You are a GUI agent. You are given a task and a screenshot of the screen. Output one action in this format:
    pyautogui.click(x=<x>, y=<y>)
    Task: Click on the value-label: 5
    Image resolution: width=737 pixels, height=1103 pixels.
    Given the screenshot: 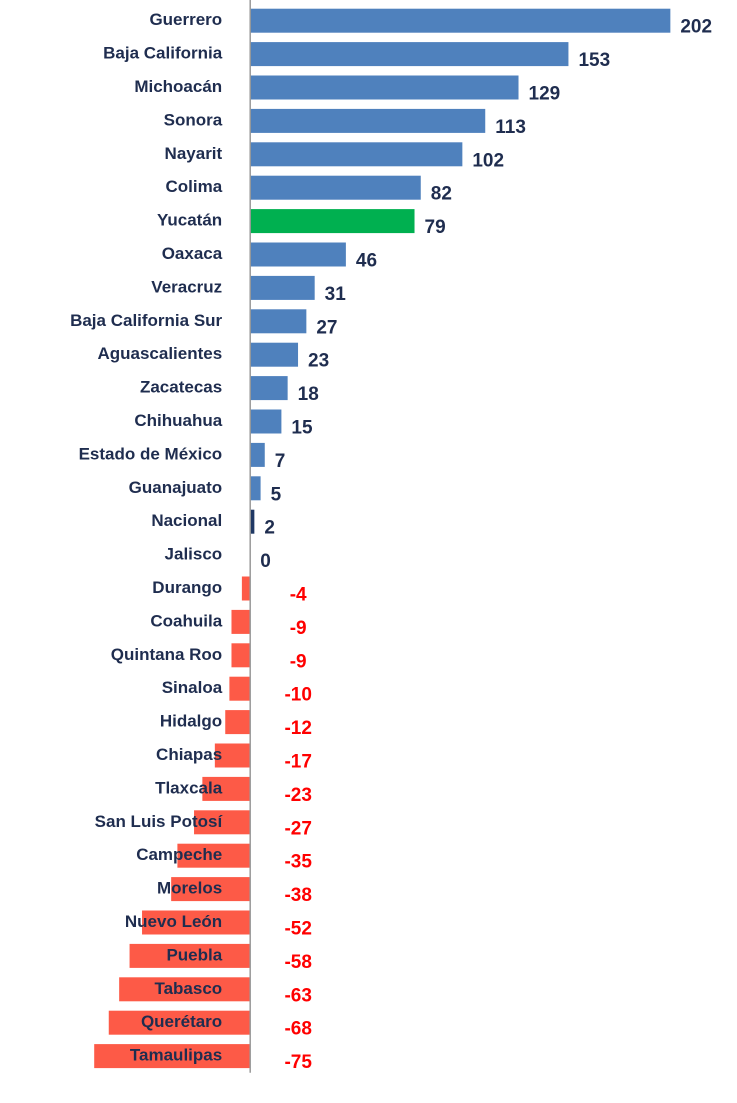 What is the action you would take?
    pyautogui.click(x=276, y=494)
    